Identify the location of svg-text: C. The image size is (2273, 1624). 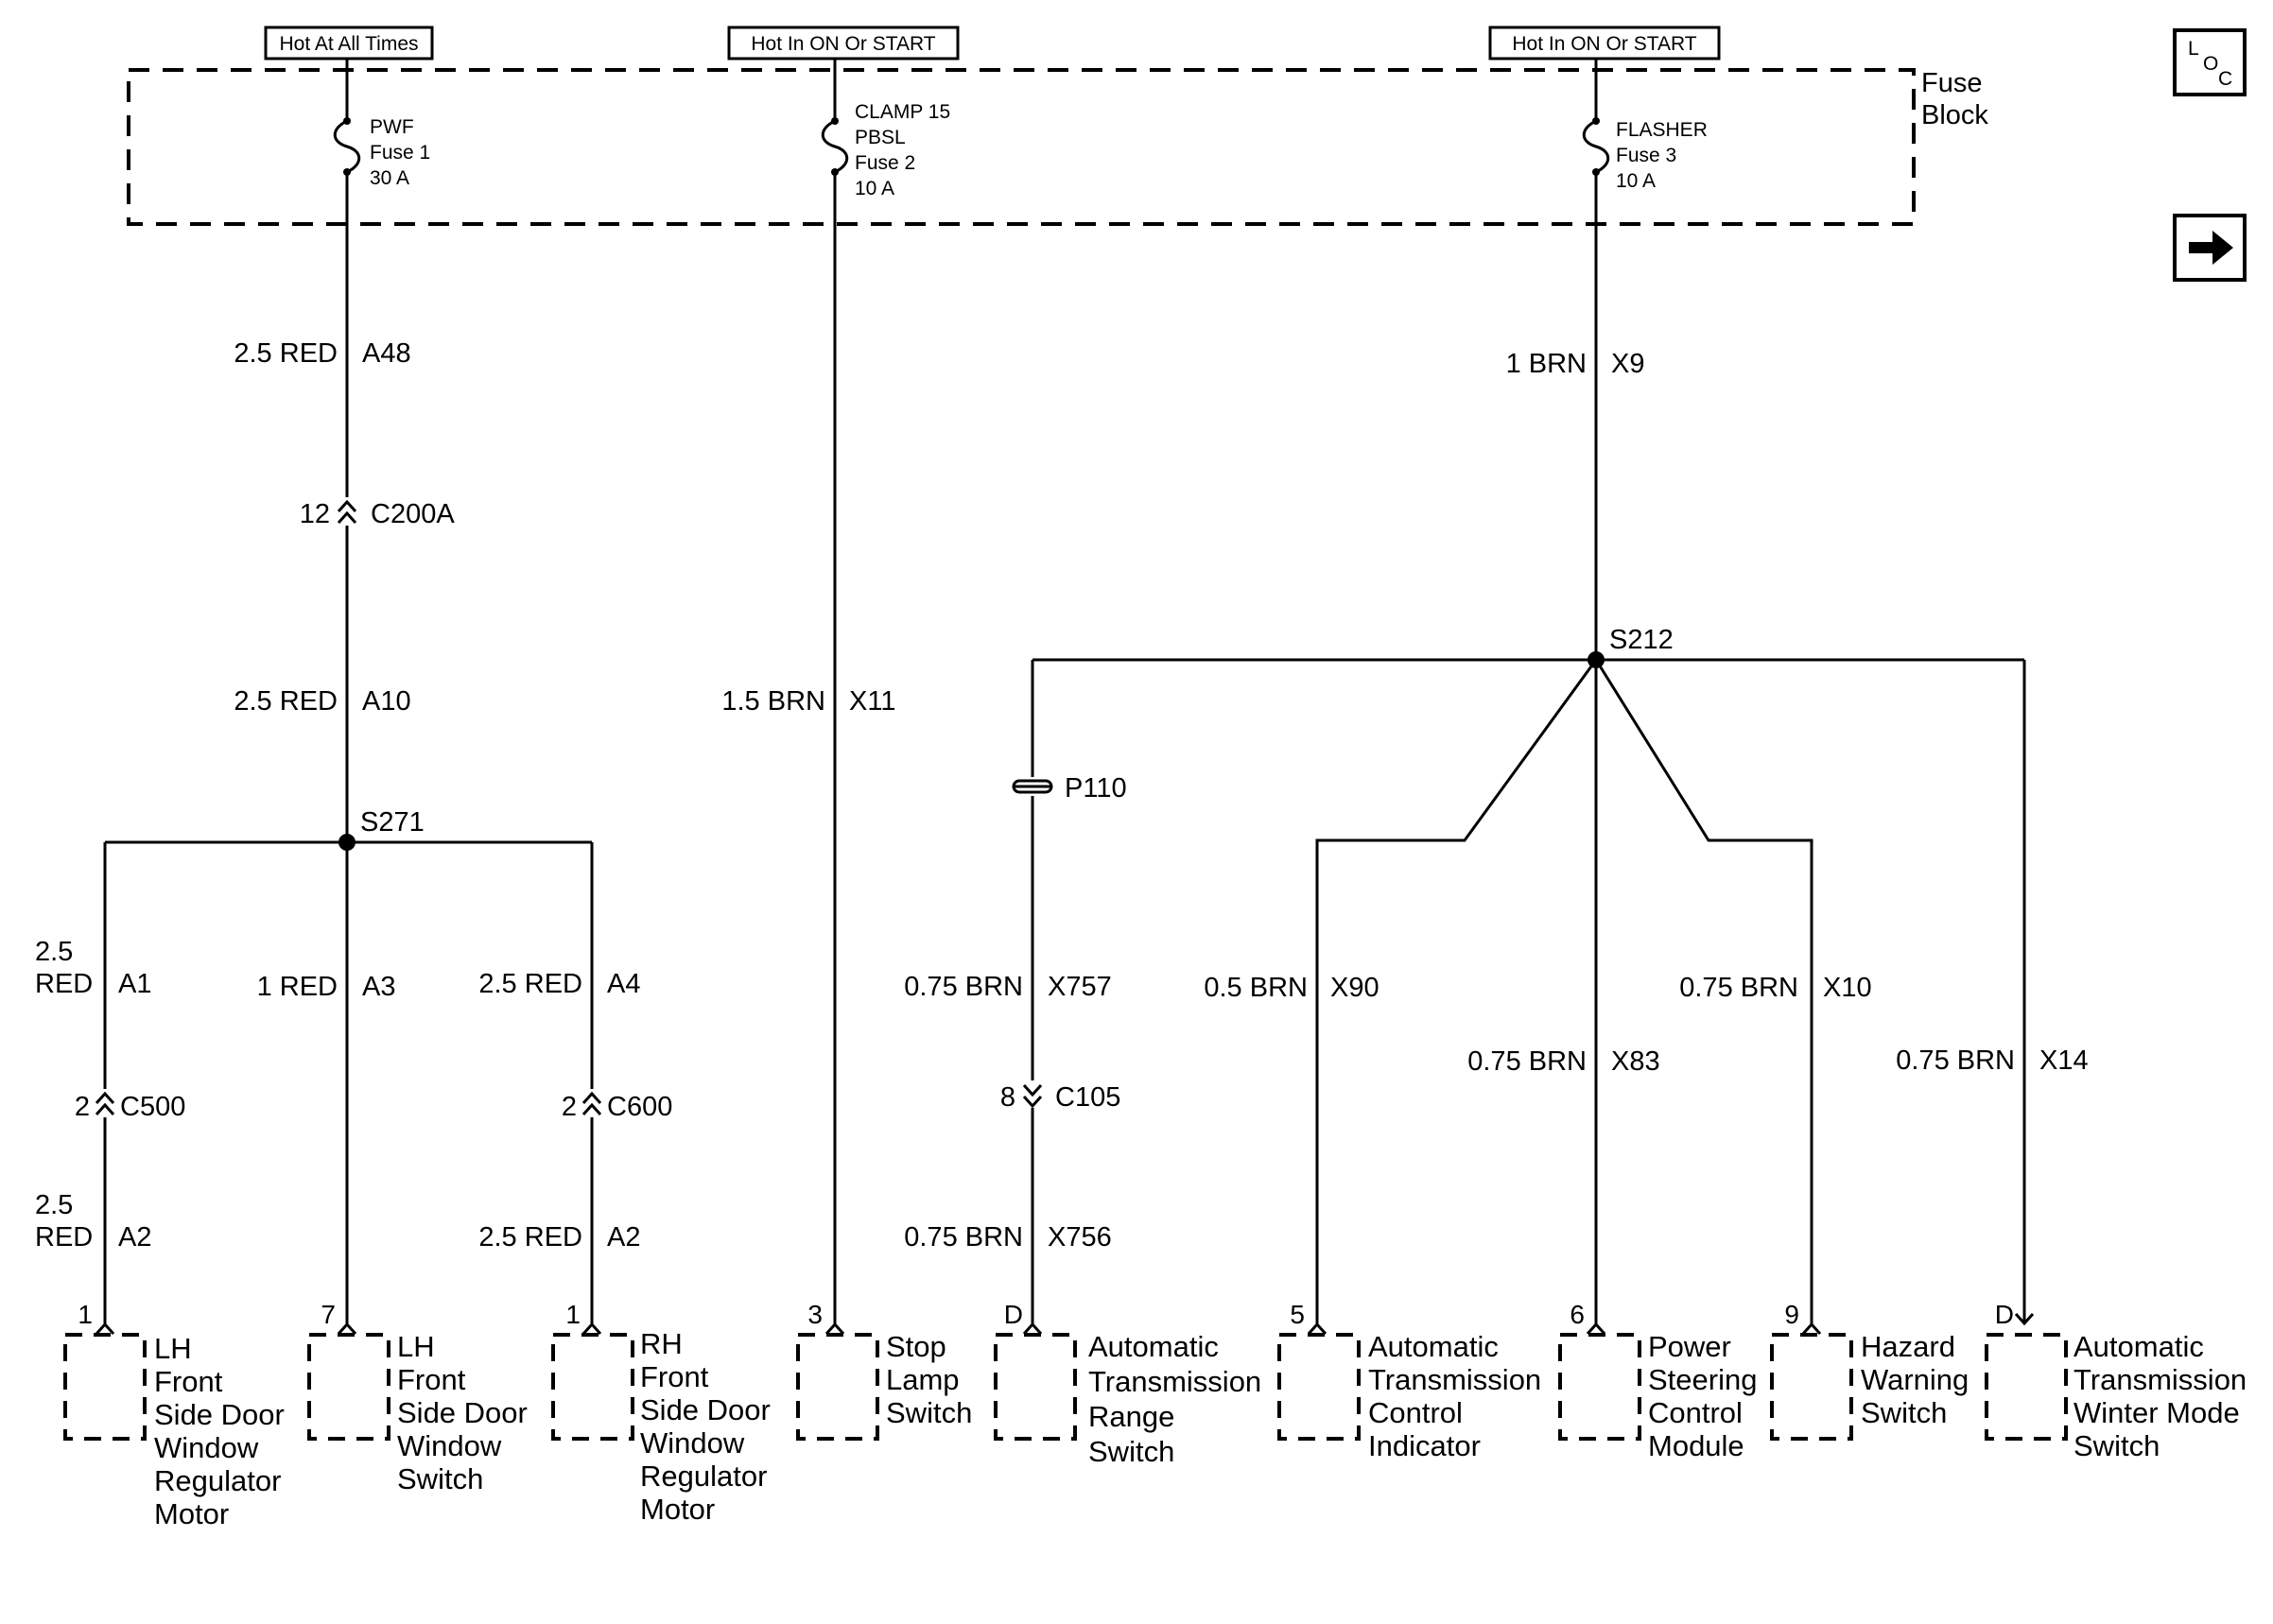
(2225, 79).